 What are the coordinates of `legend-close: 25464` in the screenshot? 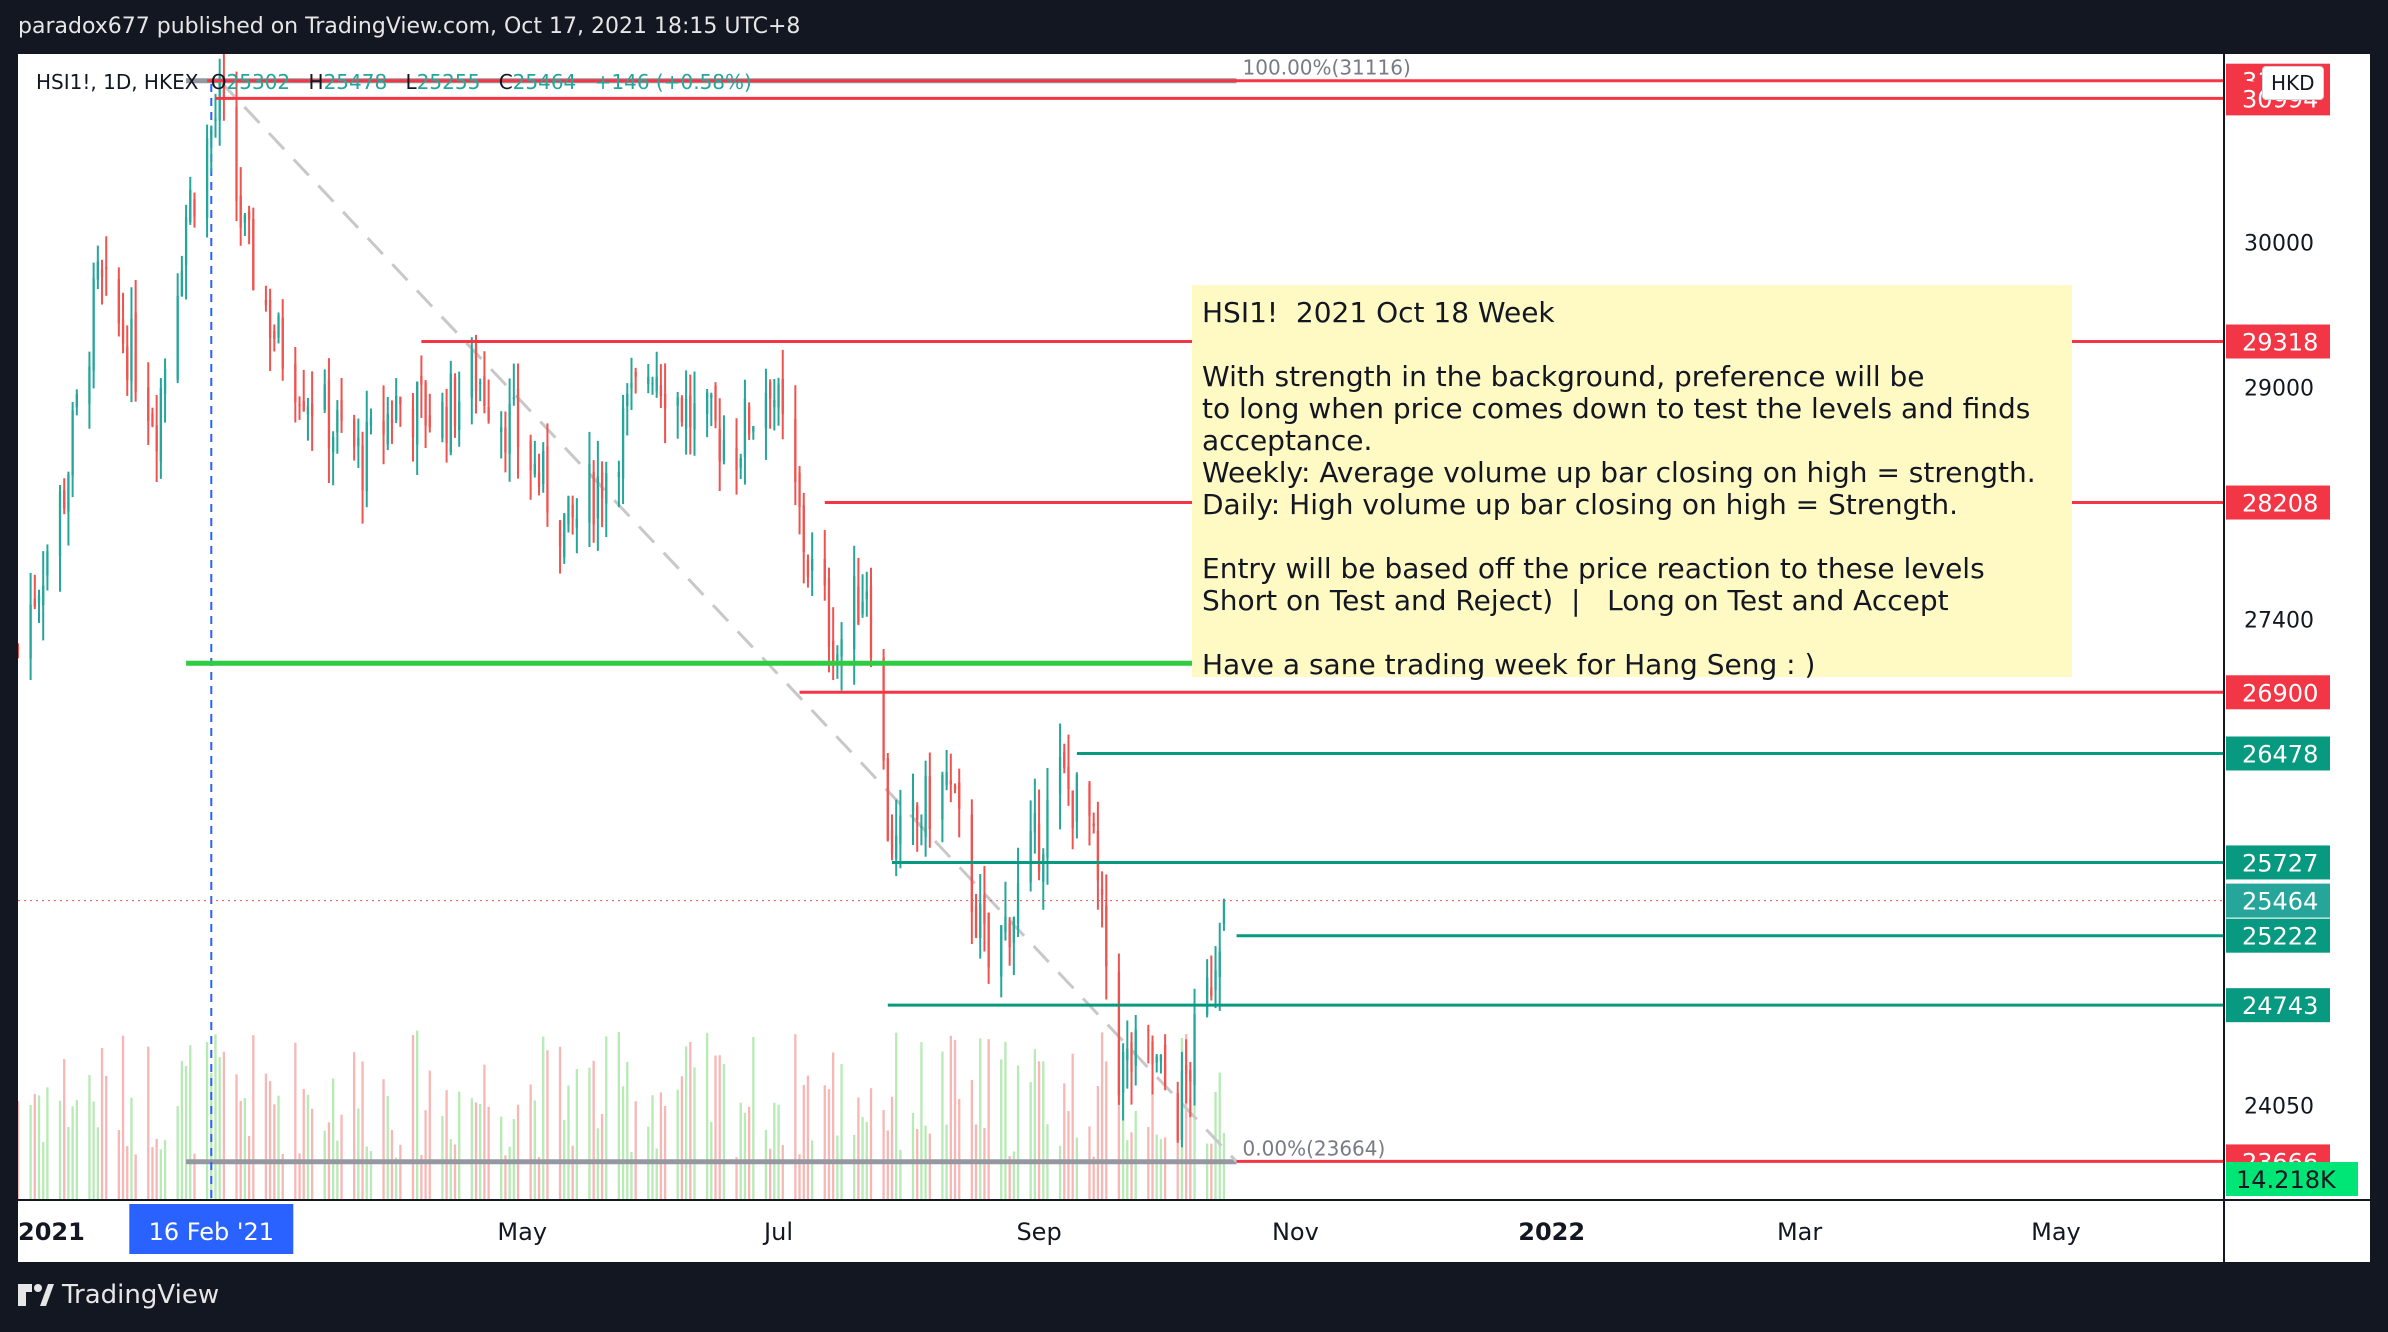 It's located at (544, 82).